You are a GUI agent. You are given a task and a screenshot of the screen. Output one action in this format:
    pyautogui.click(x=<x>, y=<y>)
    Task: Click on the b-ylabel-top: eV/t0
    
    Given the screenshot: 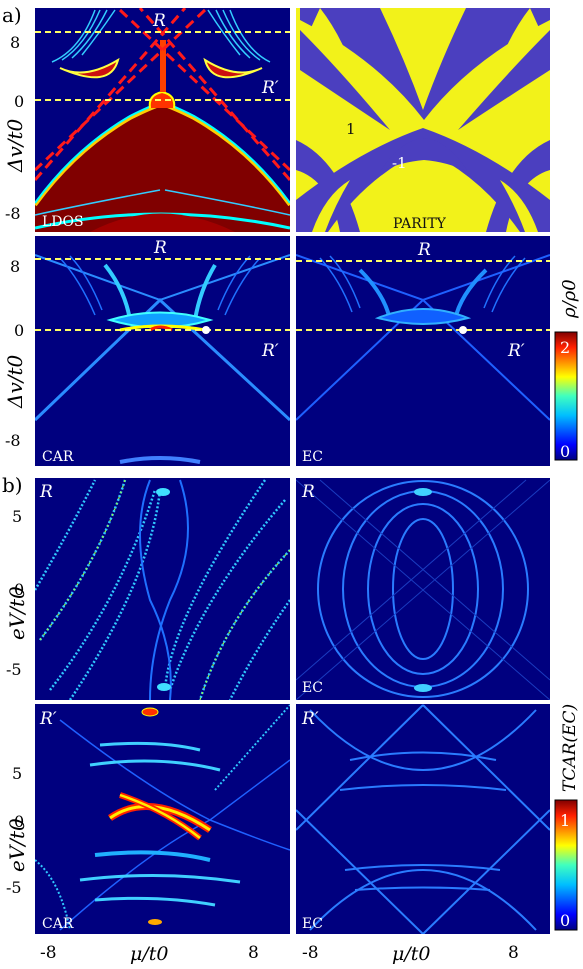 What is the action you would take?
    pyautogui.click(x=17, y=613)
    